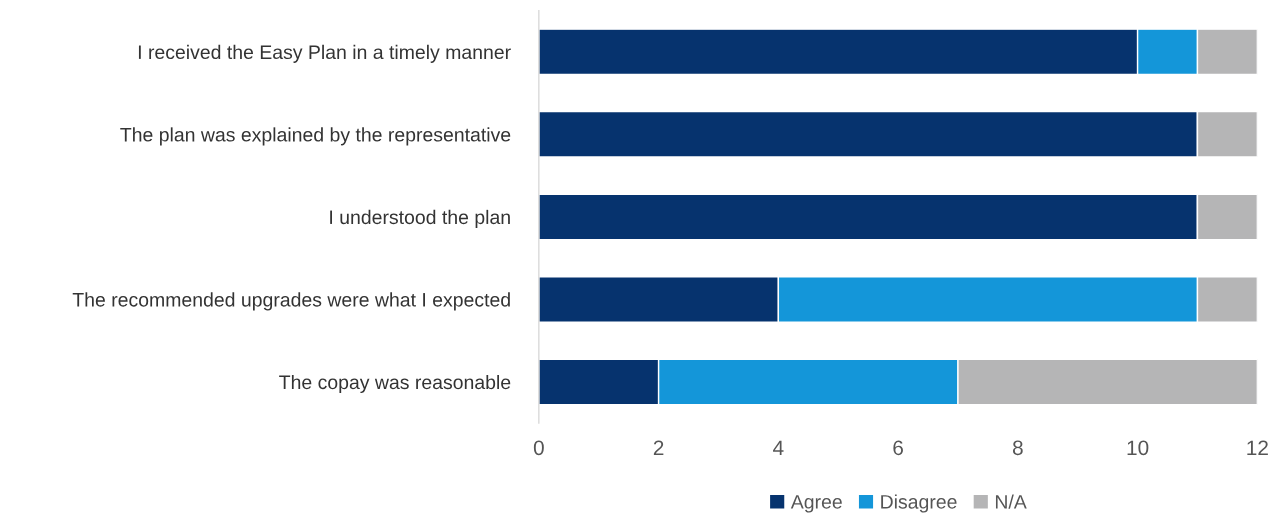 Image resolution: width=1283 pixels, height=529 pixels. I want to click on legend-label: Agree, so click(816, 504).